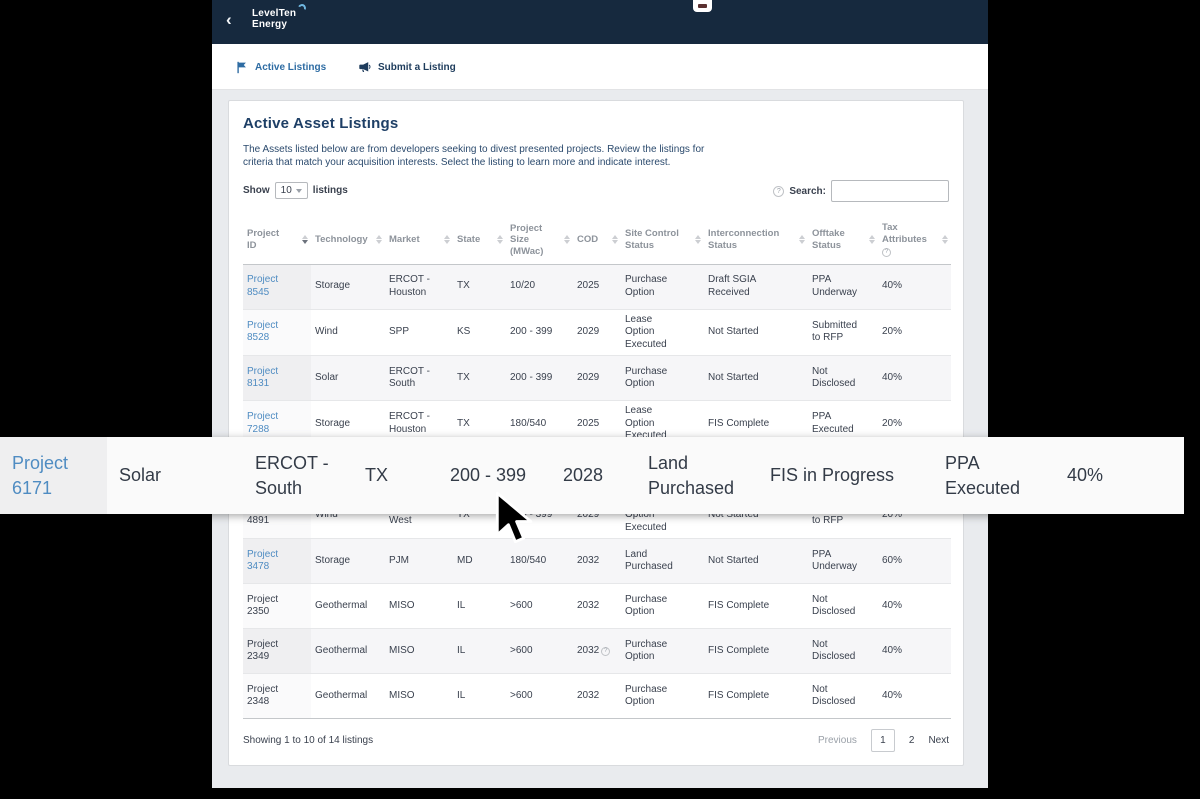  Describe the element at coordinates (938, 740) in the screenshot. I see `next-button: Next` at that location.